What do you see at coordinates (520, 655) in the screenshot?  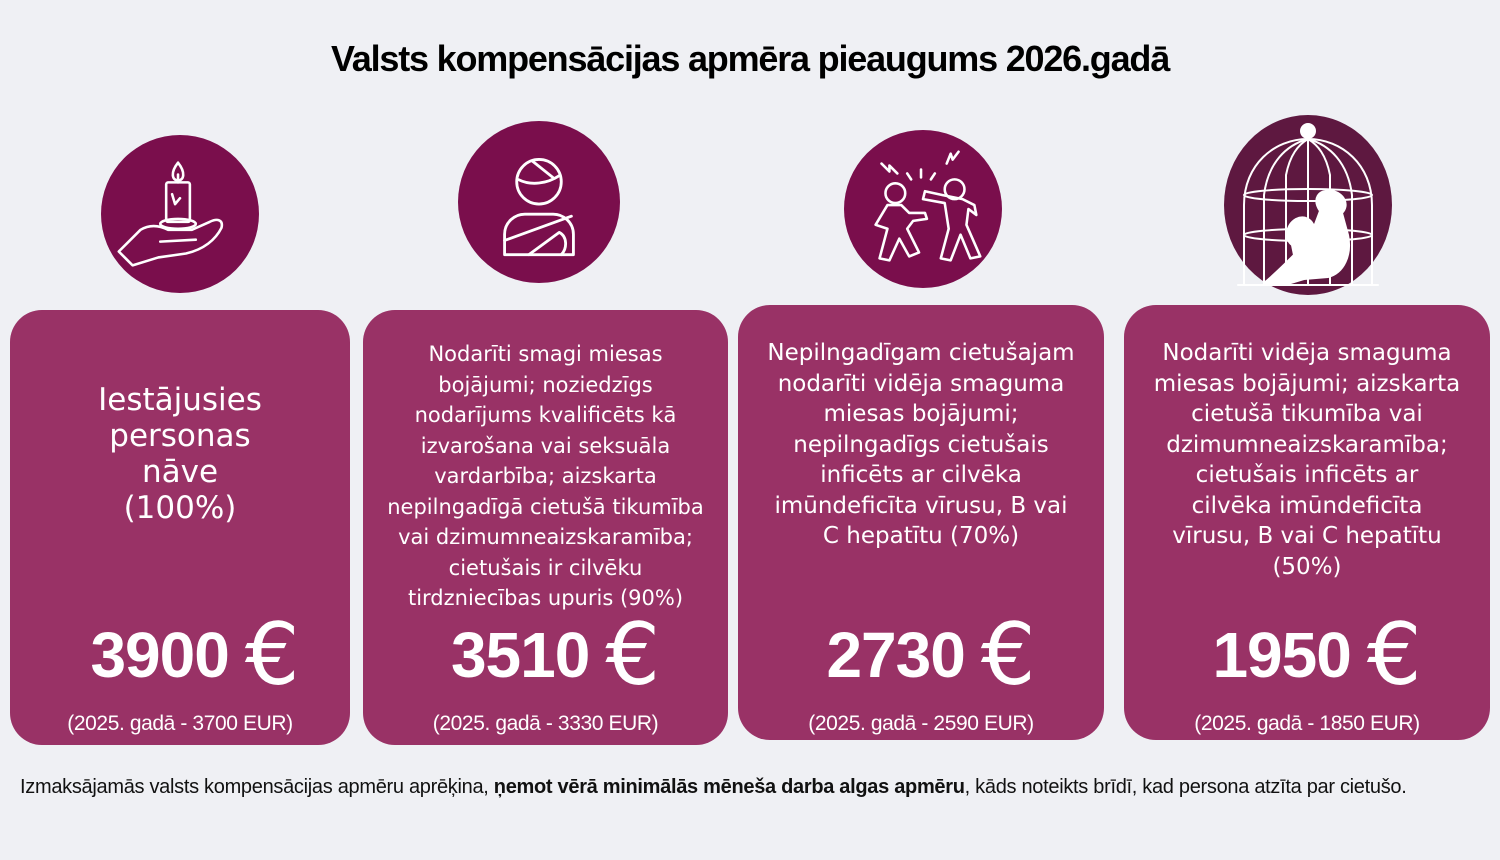 I see `amount-value: 3510` at bounding box center [520, 655].